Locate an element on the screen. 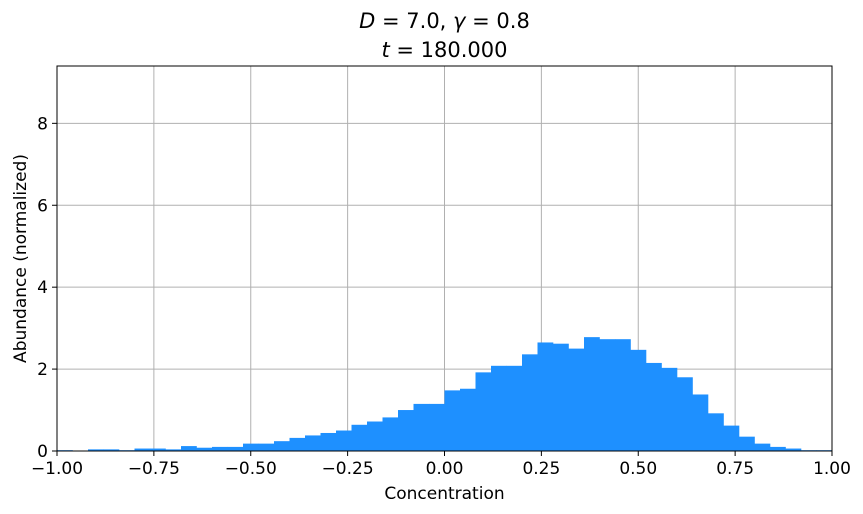 This screenshot has height=514, width=863. y-tick-label: 2 is located at coordinates (42, 370).